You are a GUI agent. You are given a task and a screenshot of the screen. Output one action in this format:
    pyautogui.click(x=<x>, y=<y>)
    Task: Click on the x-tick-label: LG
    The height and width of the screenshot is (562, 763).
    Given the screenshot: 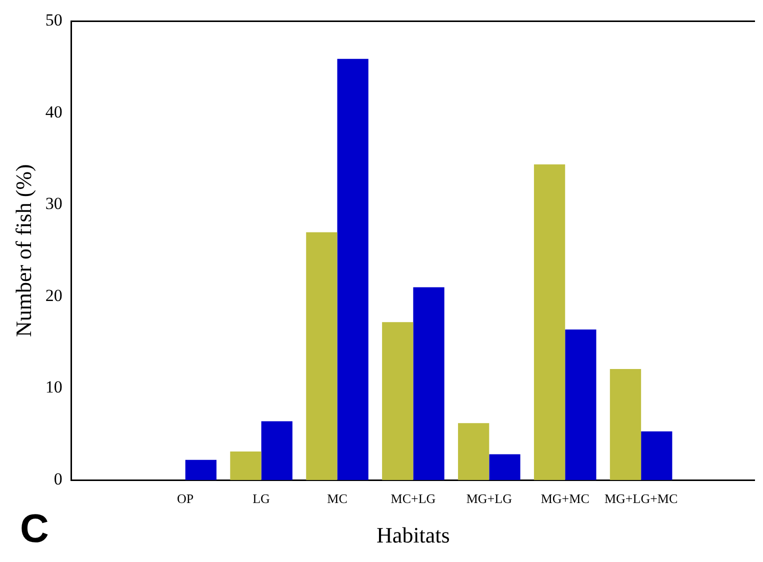 What is the action you would take?
    pyautogui.click(x=261, y=498)
    